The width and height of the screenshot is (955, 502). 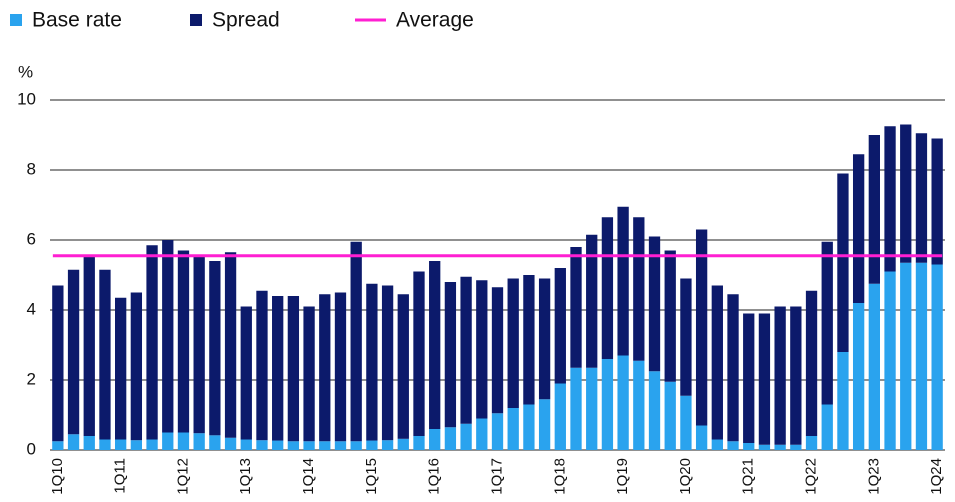 What do you see at coordinates (120, 476) in the screenshot?
I see `x-tick-label: 1Q11` at bounding box center [120, 476].